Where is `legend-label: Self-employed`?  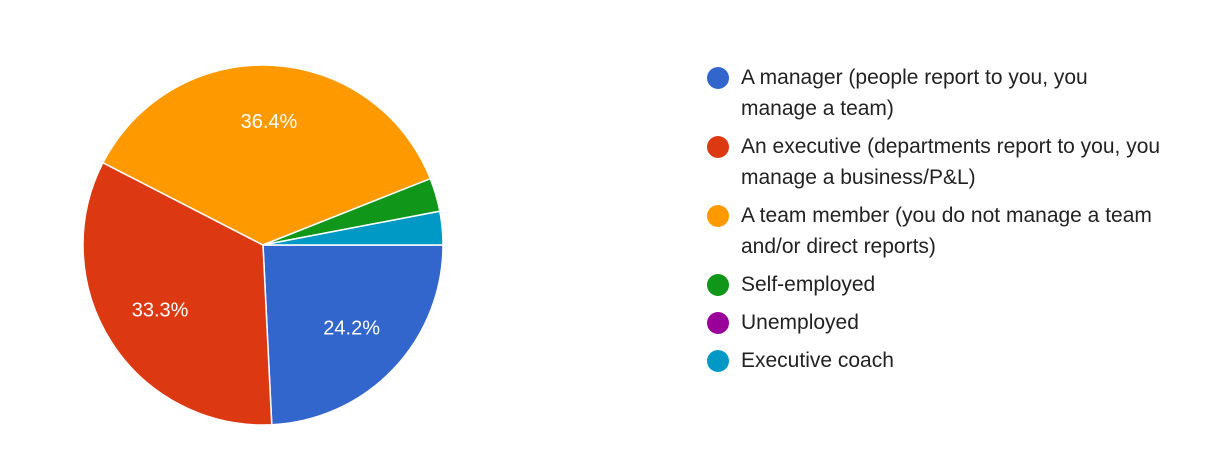
legend-label: Self-employed is located at coordinates (808, 284).